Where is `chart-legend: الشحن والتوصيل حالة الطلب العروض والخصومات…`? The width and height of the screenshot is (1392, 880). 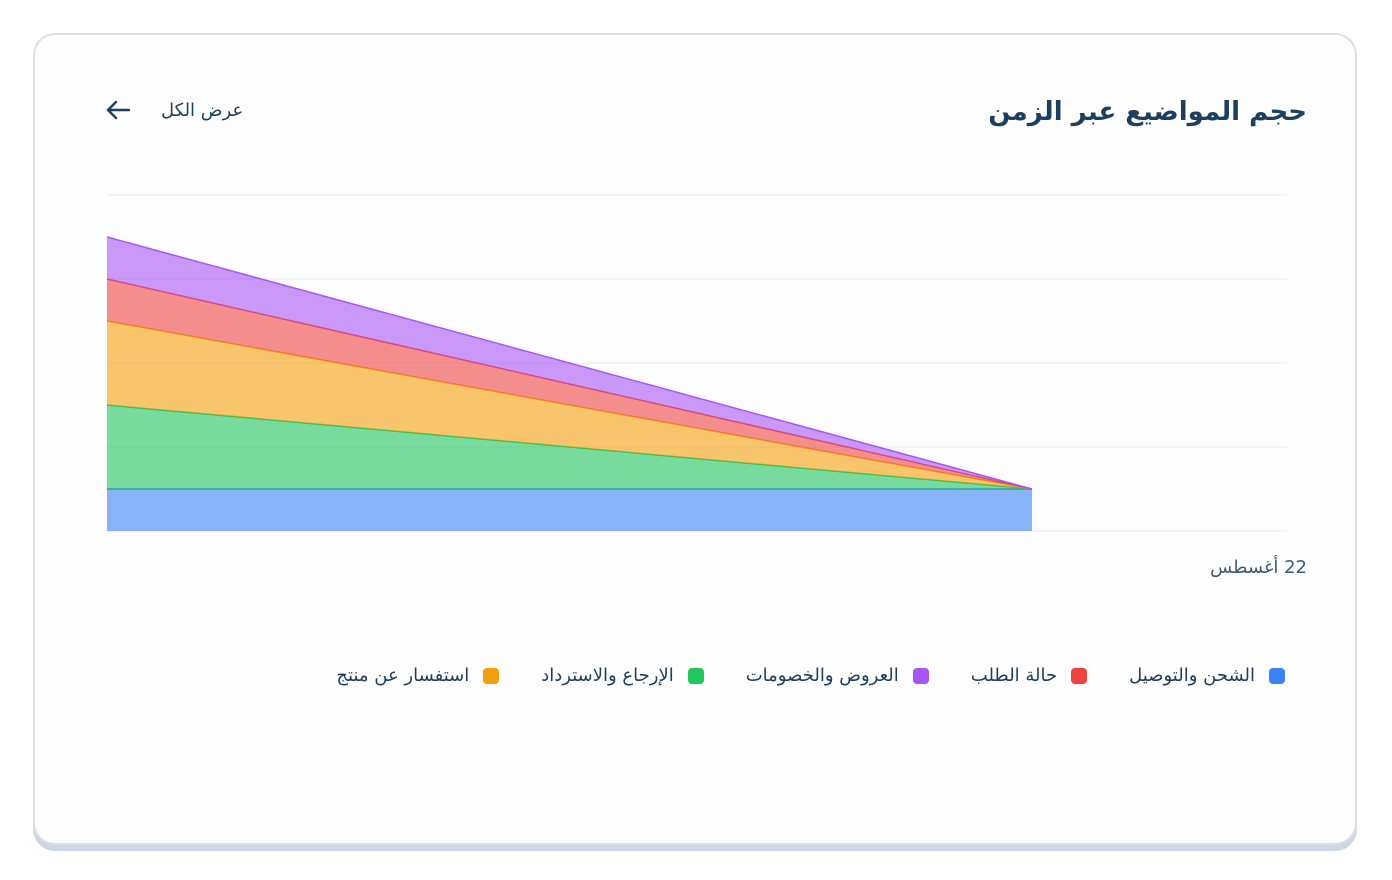 chart-legend: الشحن والتوصيل حالة الطلب العروض والخصومات… is located at coordinates (810, 675).